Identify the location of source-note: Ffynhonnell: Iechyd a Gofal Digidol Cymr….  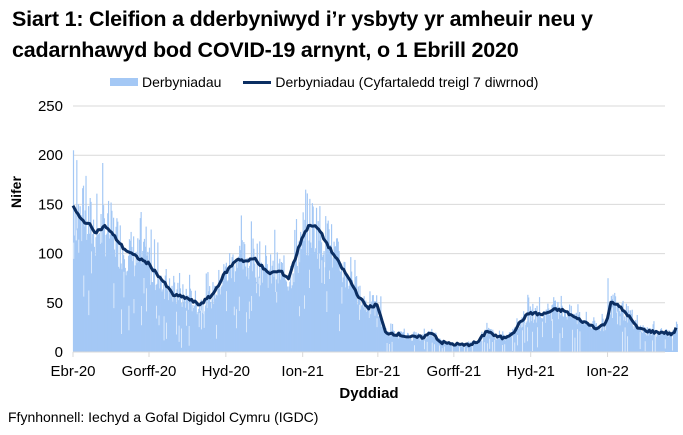
(163, 417).